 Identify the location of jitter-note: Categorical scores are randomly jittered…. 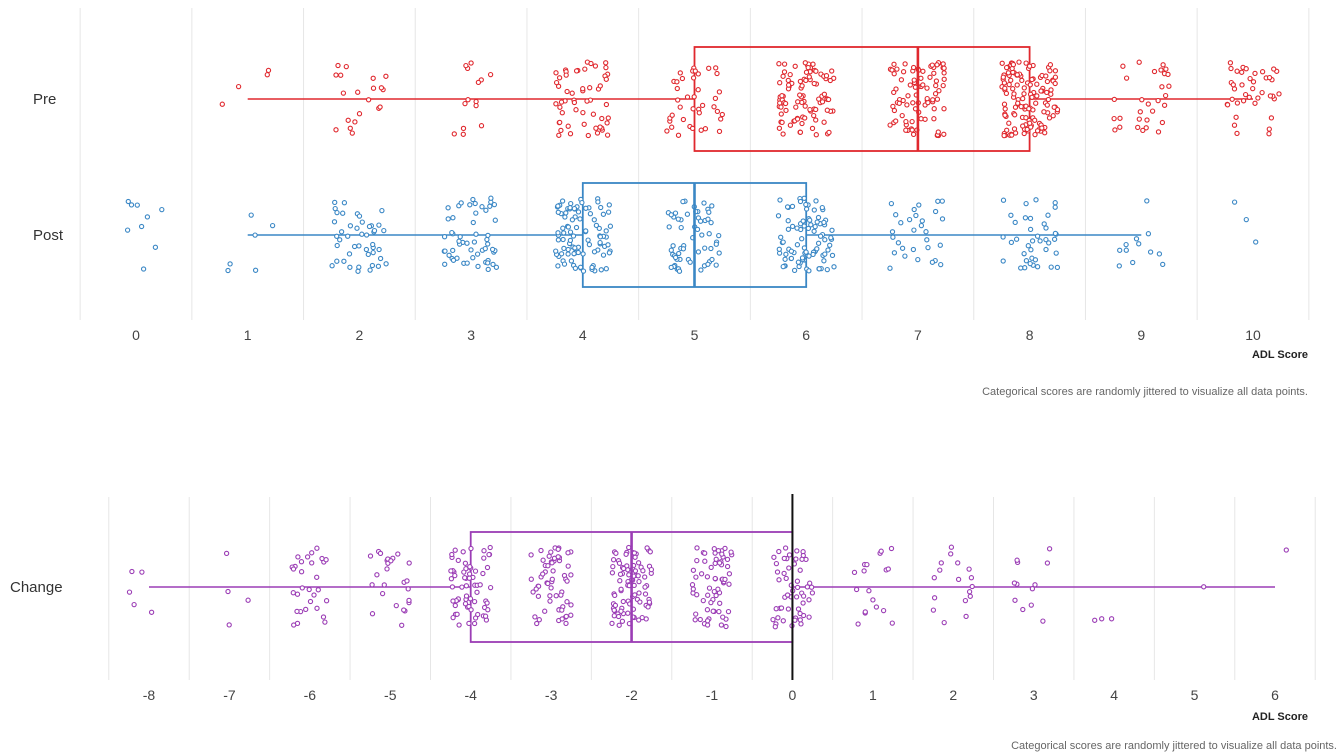
(1145, 392).